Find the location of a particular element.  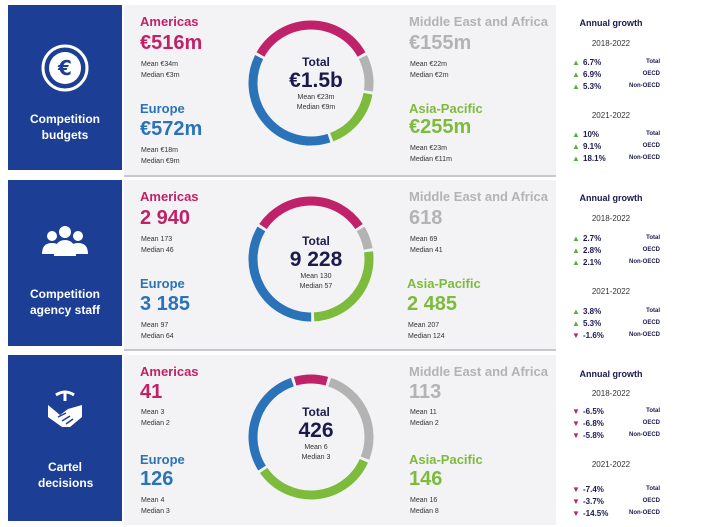

handshake-icon is located at coordinates (65, 408).